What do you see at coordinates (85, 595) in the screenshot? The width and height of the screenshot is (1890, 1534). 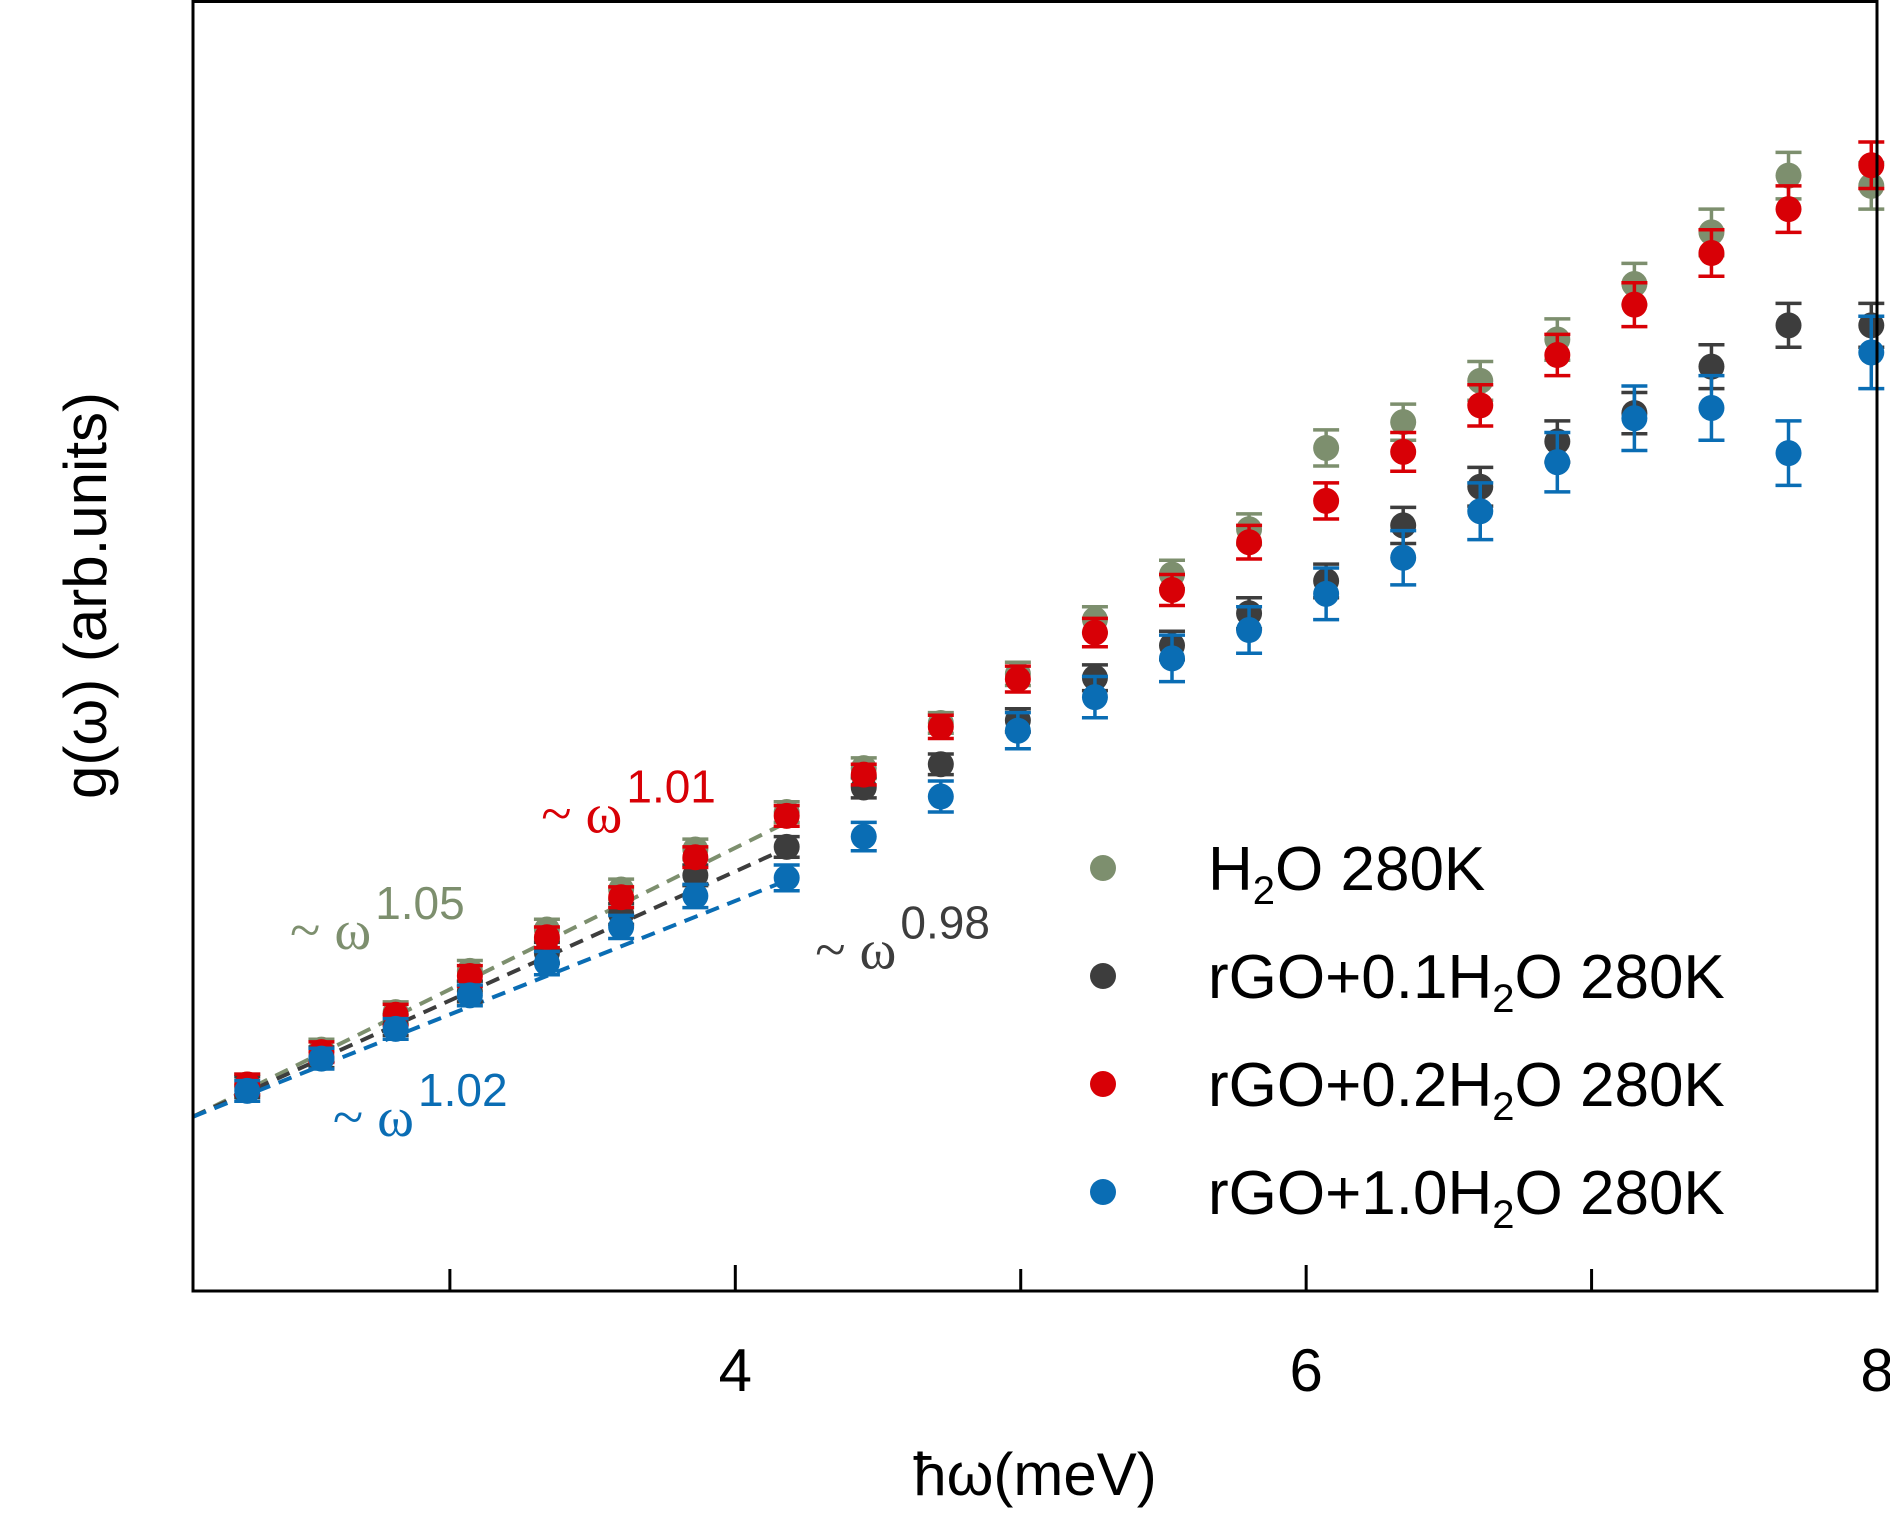 I see `y-axis-title: g(ω) (arb.units)` at bounding box center [85, 595].